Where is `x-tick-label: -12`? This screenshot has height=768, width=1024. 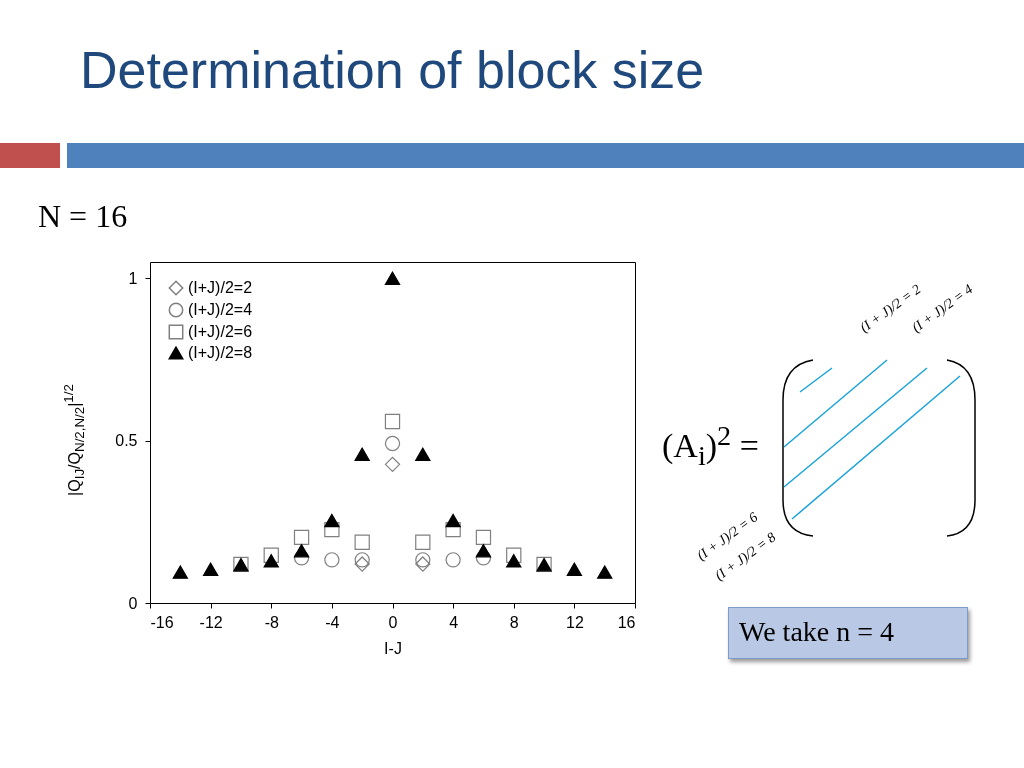 x-tick-label: -12 is located at coordinates (211, 622).